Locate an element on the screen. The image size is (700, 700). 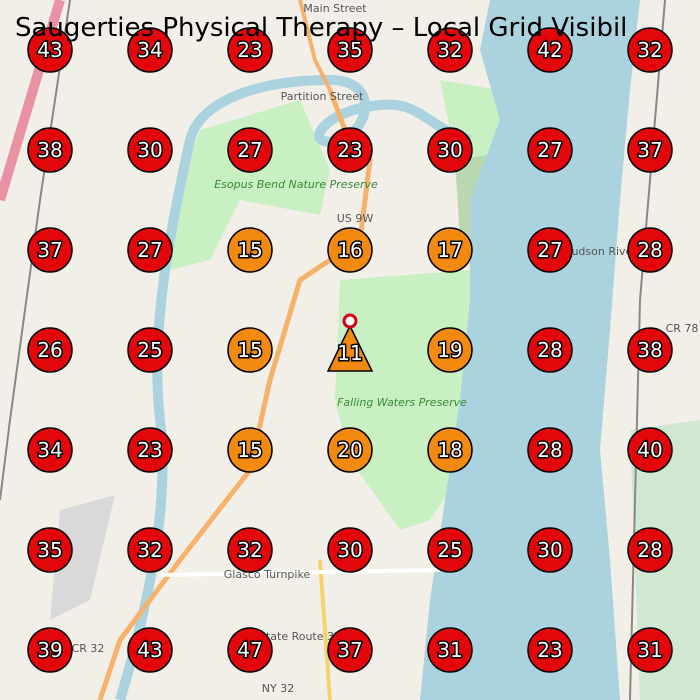
rank-label: 19 is located at coordinates (449, 350).